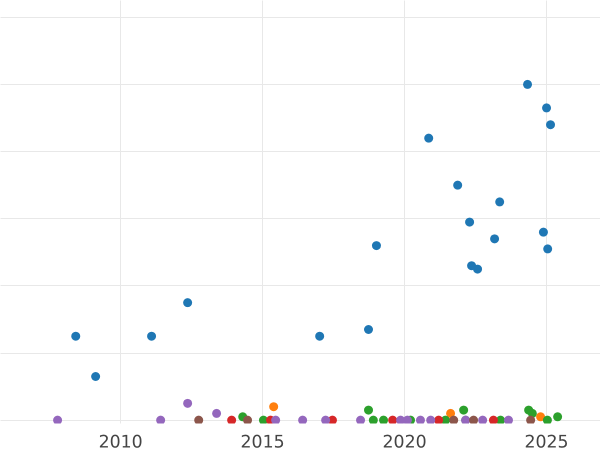  Describe the element at coordinates (404, 441) in the screenshot. I see `x-tick-label: 2020` at that location.